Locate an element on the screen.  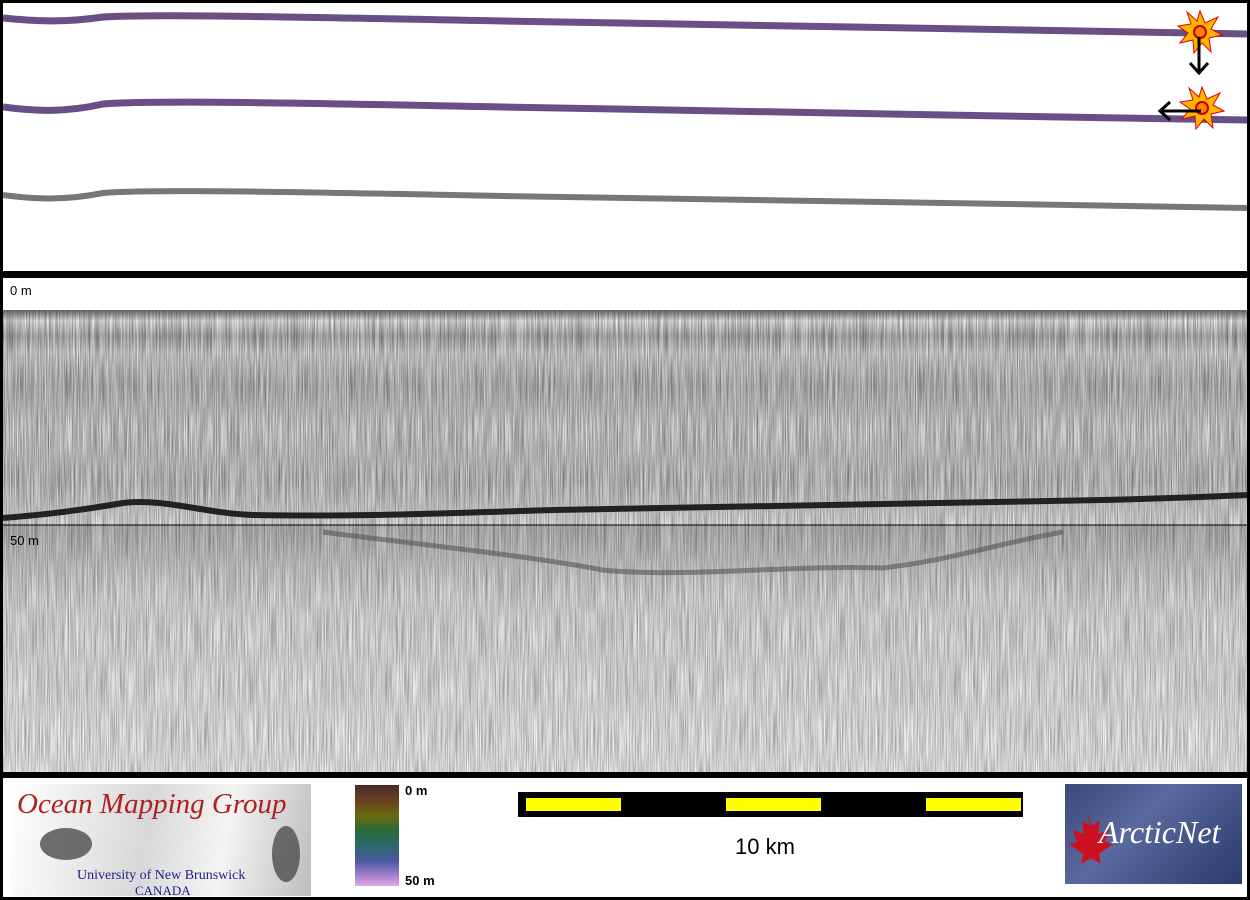
end-marker-icon is located at coordinates (1202, 108).